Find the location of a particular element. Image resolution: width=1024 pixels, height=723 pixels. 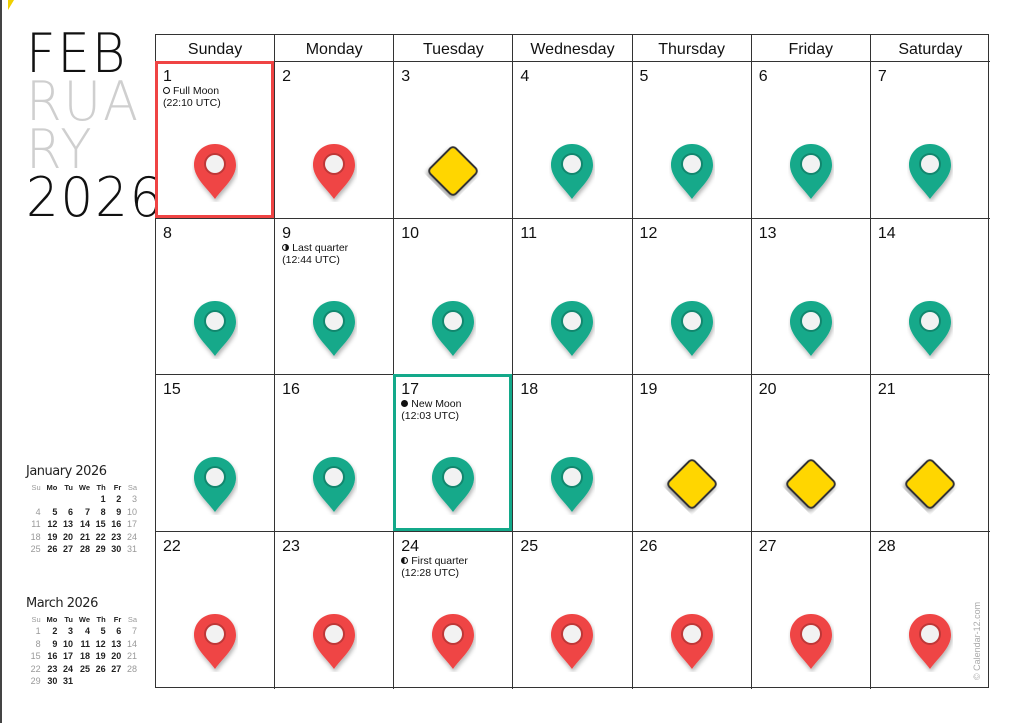

day-number: 6 is located at coordinates (763, 76).